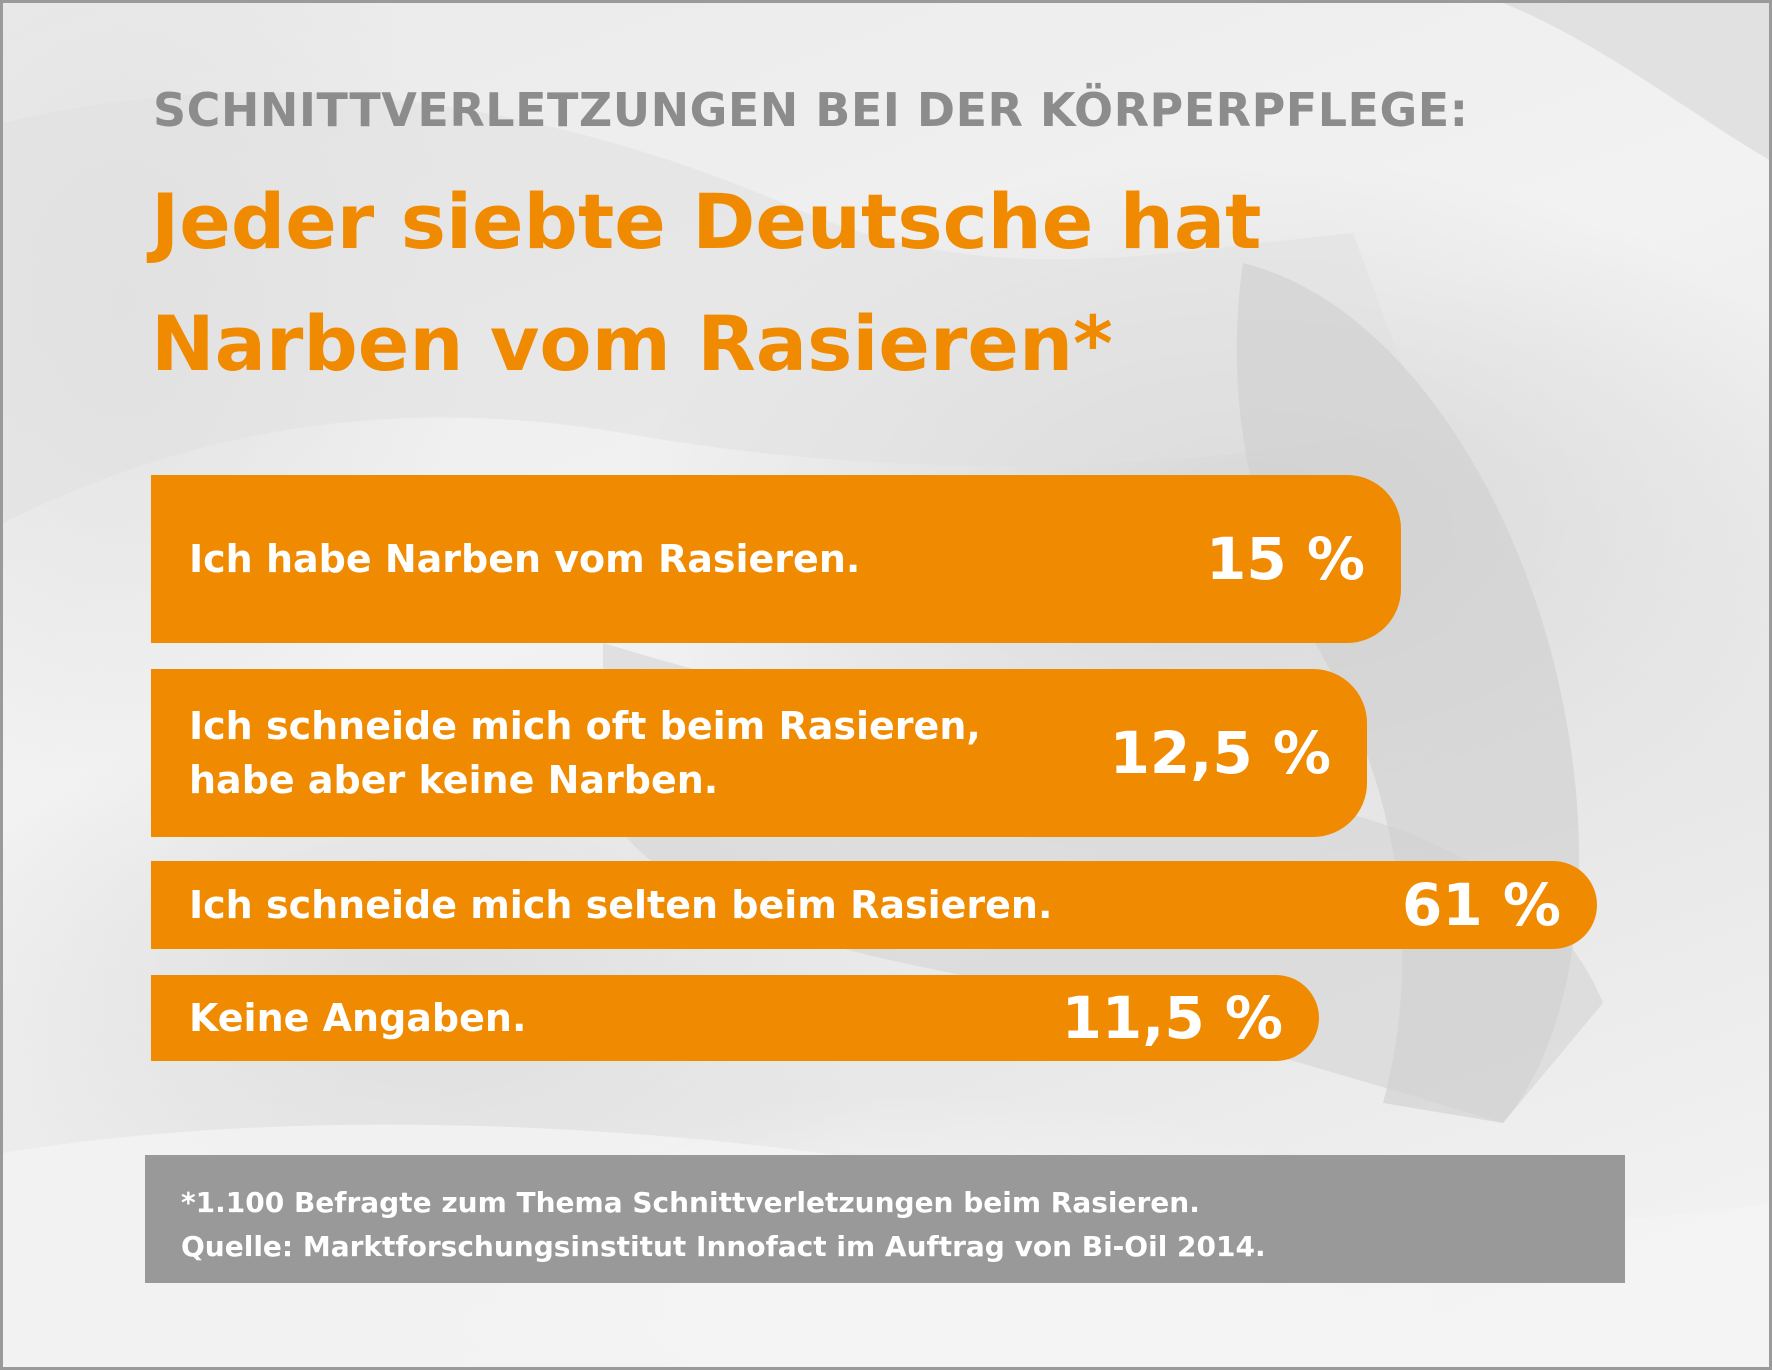 This screenshot has height=1370, width=1772. I want to click on bar-2-value: 12,5 %, so click(1220, 753).